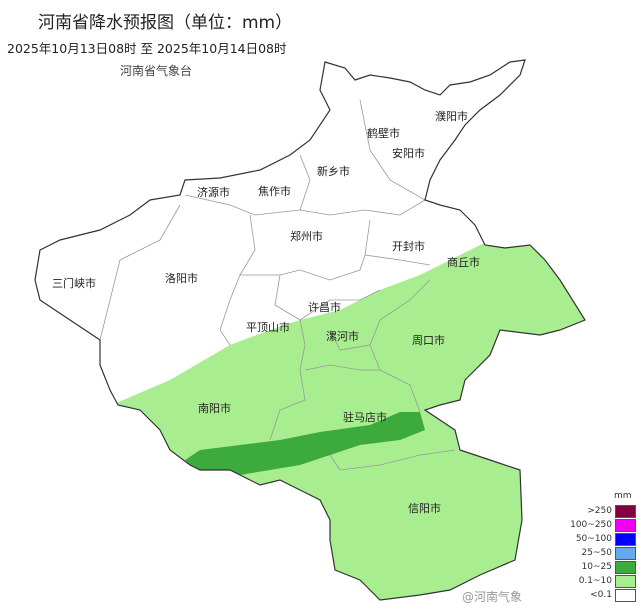 The width and height of the screenshot is (640, 611). What do you see at coordinates (268, 327) in the screenshot?
I see `city-label: 平顶山市` at bounding box center [268, 327].